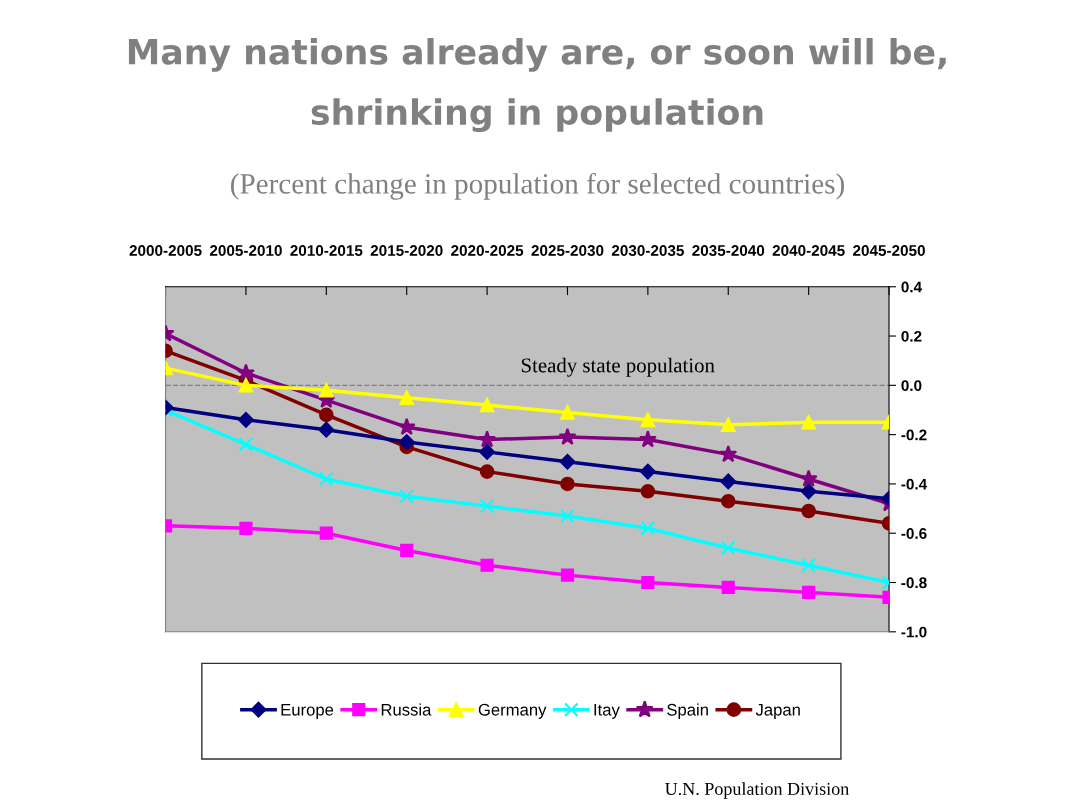  I want to click on legend-label: Germany, so click(512, 711).